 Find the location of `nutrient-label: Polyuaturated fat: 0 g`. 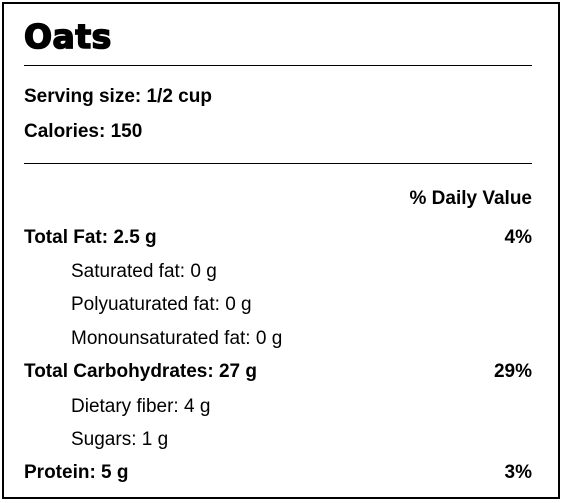

nutrient-label: Polyuaturated fat: 0 g is located at coordinates (161, 304).